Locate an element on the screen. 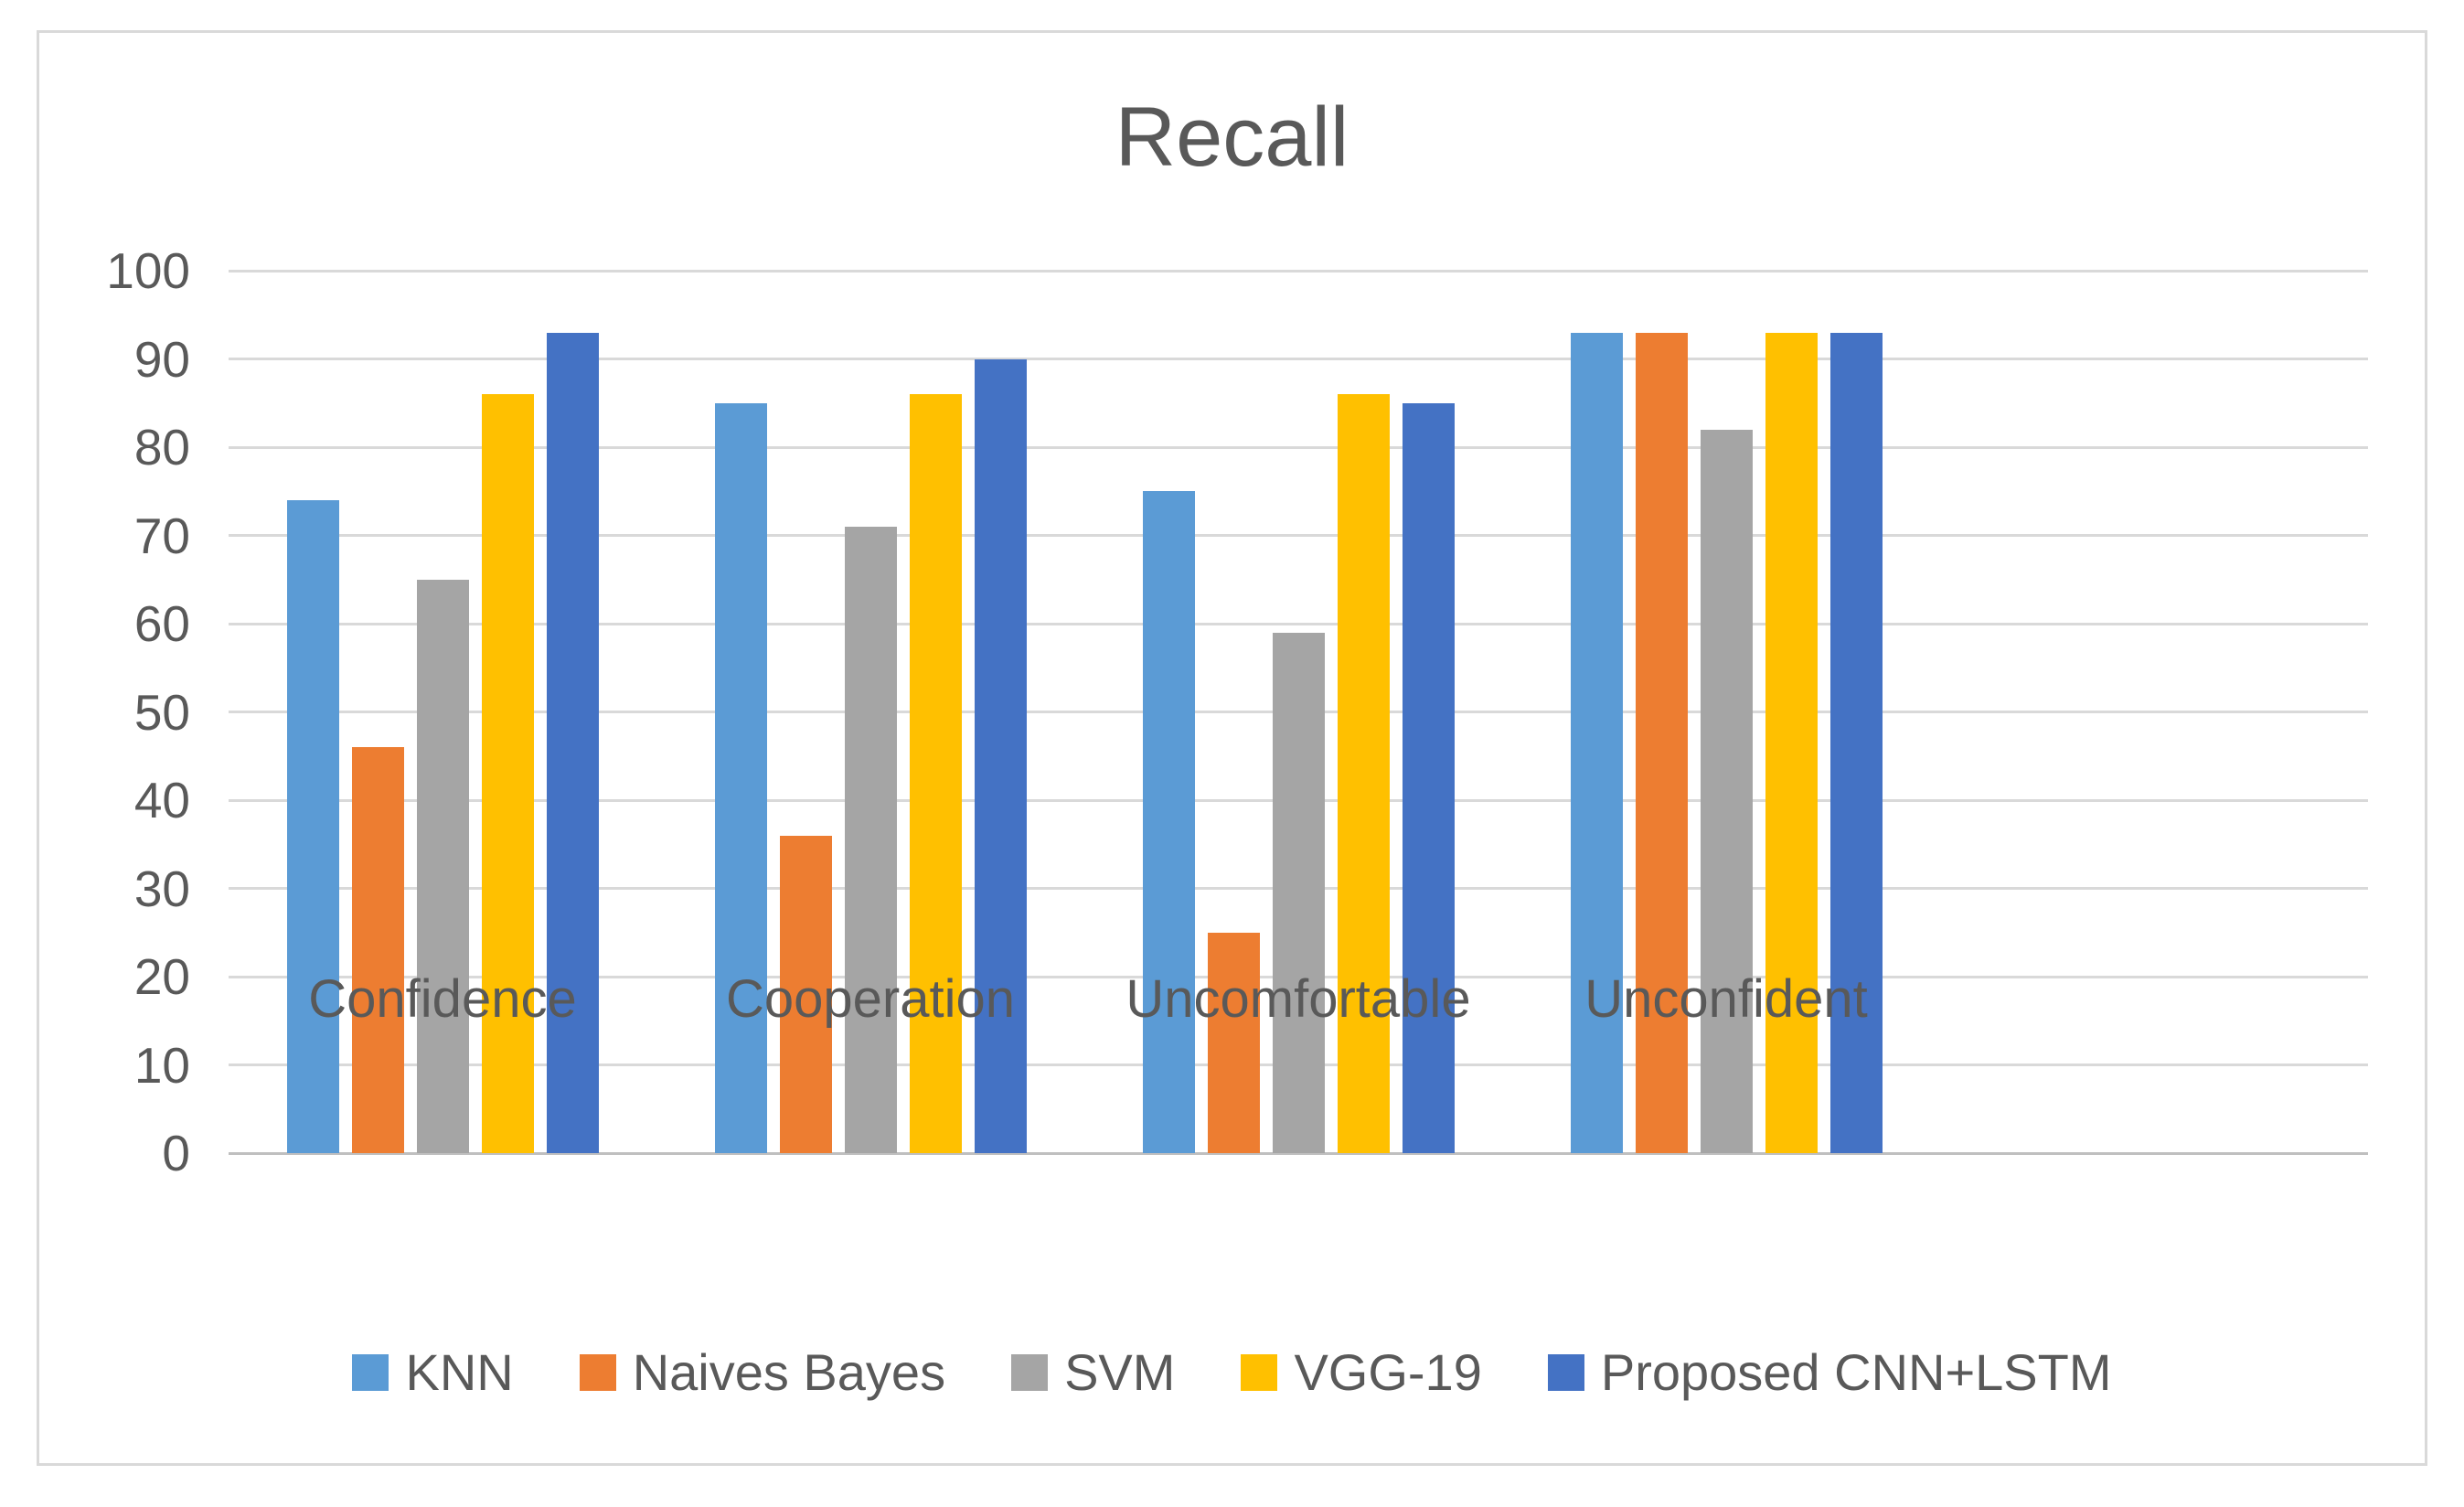  bar-group-cooperation is located at coordinates (870, 712).